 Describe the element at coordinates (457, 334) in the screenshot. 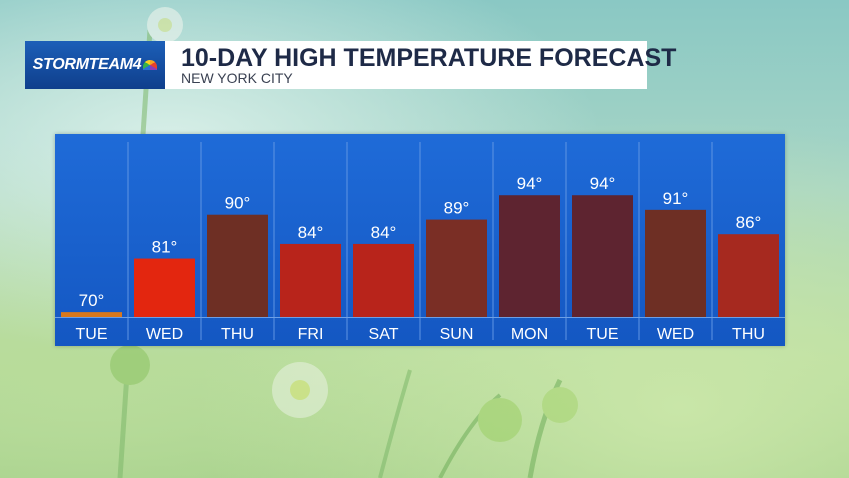

I see `day-label: SUN` at that location.